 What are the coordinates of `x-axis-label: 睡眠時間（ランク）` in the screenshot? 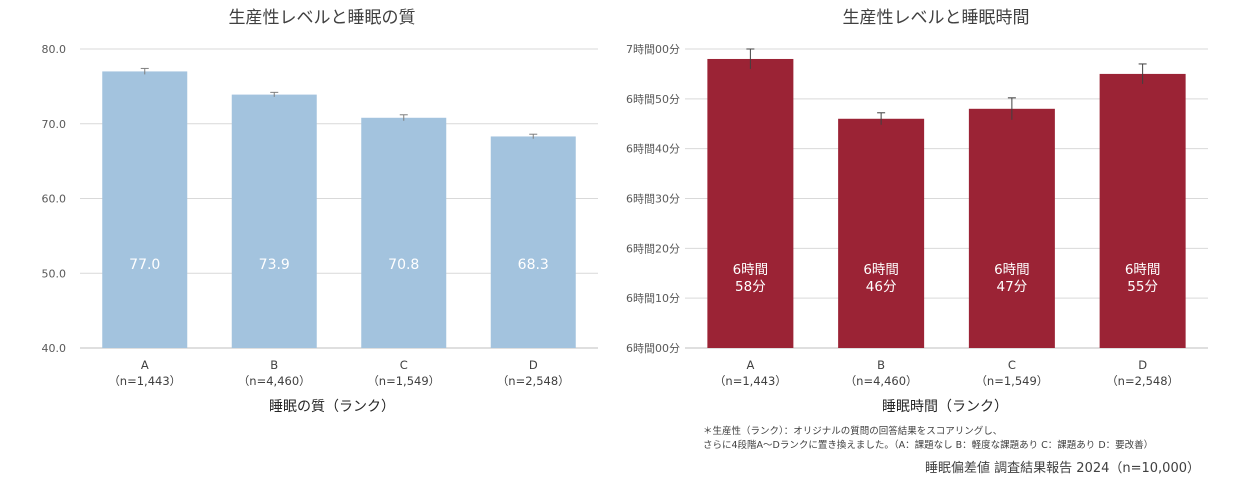 It's located at (945, 407).